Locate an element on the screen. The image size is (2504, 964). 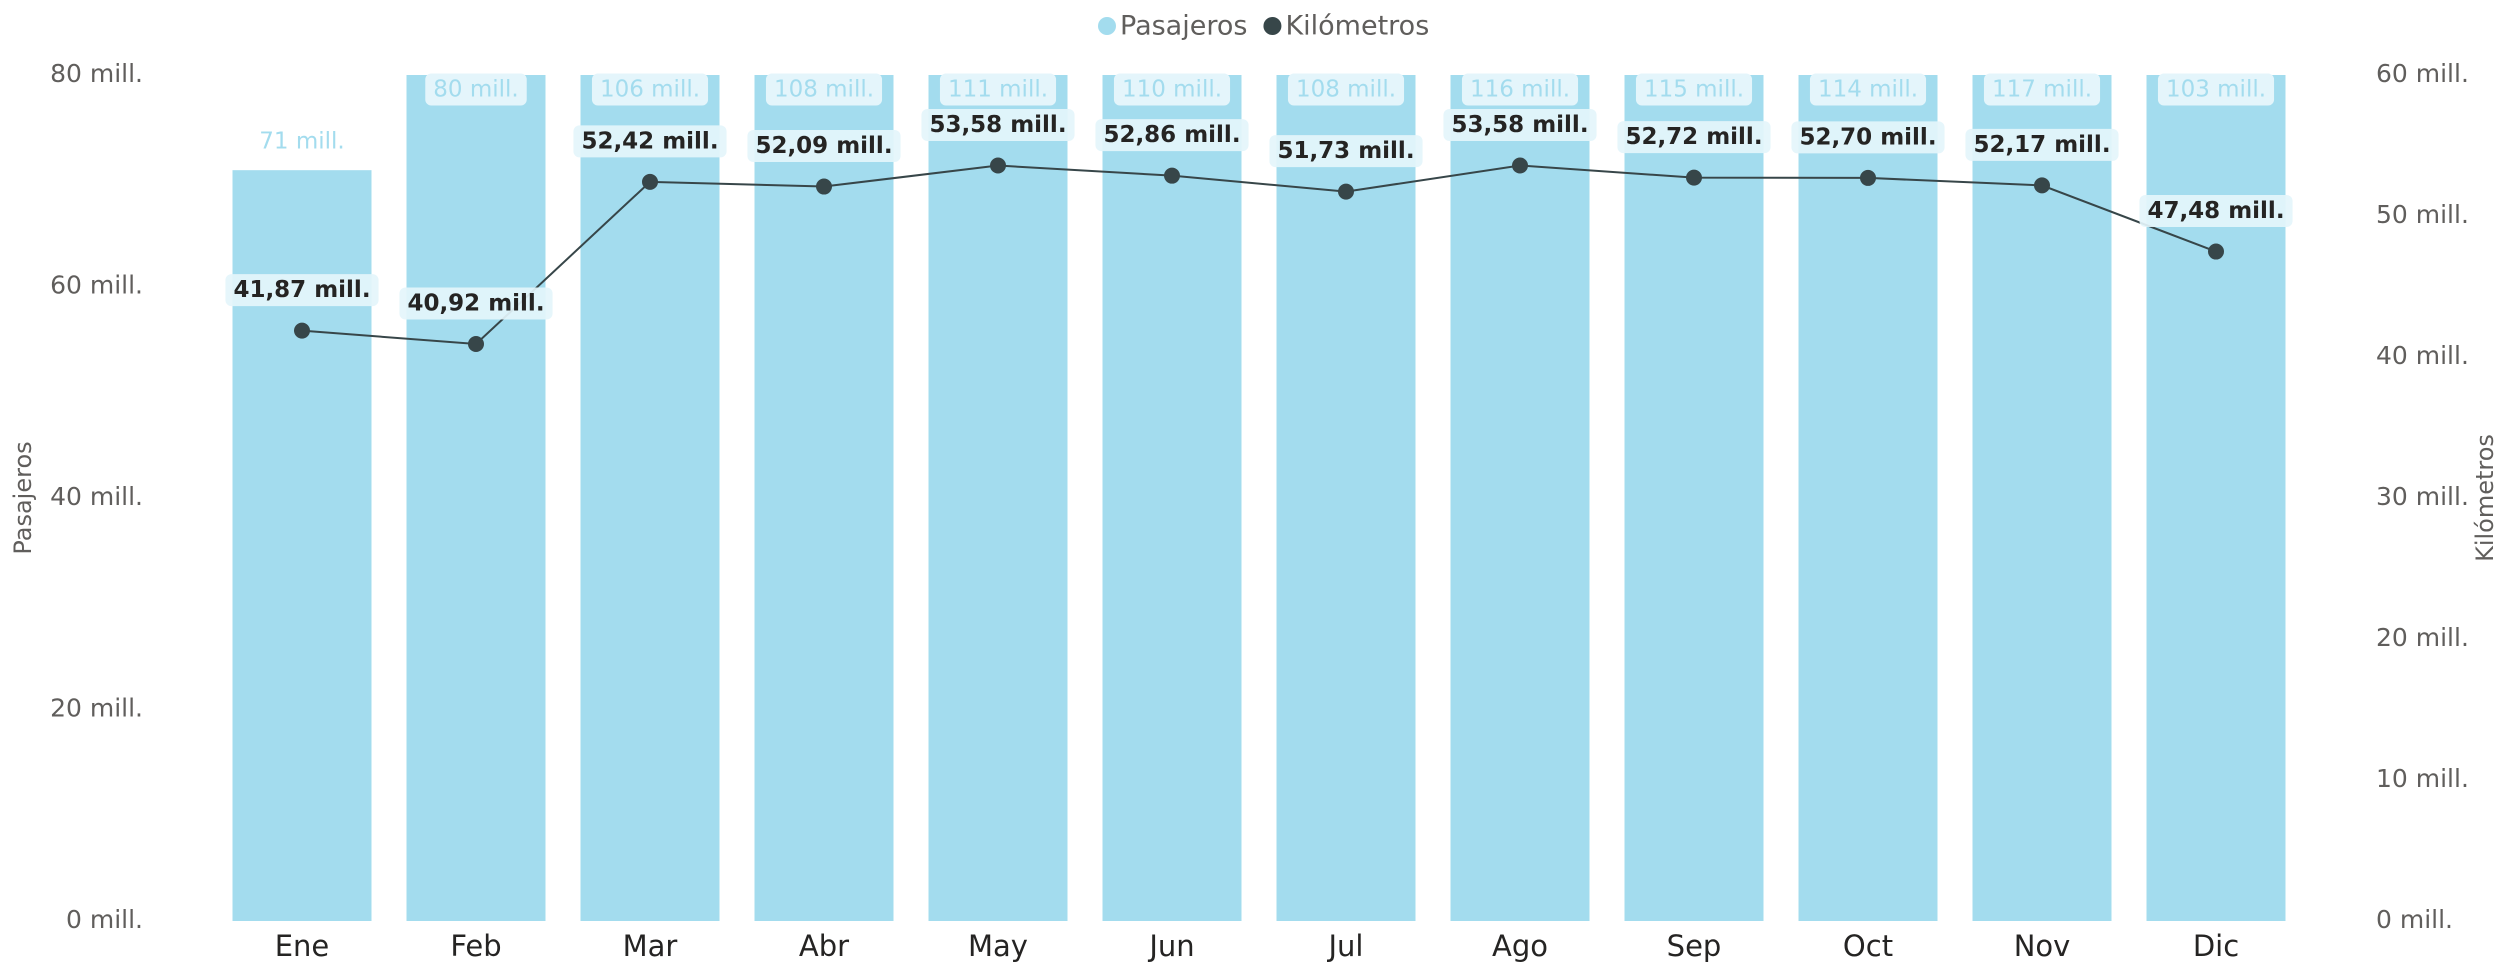
line-label: 51,73 mill. is located at coordinates (1345, 151).